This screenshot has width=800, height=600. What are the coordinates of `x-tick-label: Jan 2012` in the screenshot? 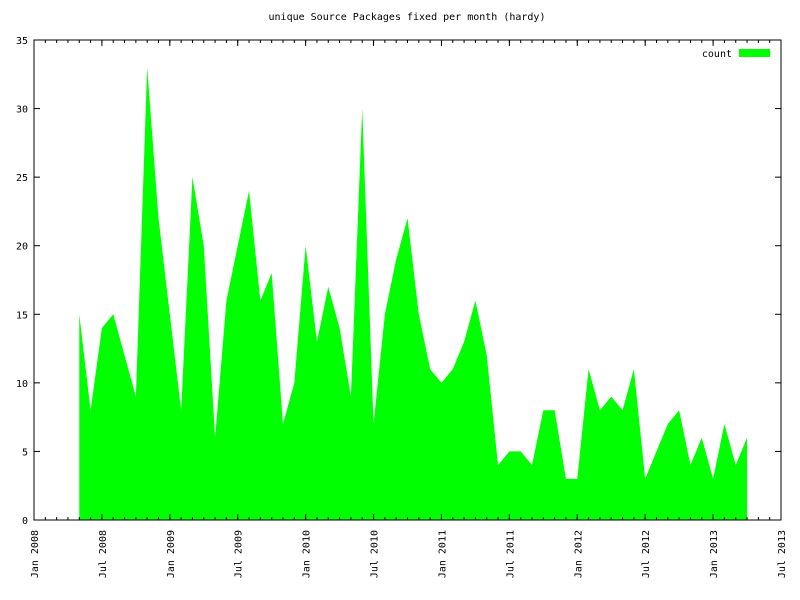 It's located at (578, 554).